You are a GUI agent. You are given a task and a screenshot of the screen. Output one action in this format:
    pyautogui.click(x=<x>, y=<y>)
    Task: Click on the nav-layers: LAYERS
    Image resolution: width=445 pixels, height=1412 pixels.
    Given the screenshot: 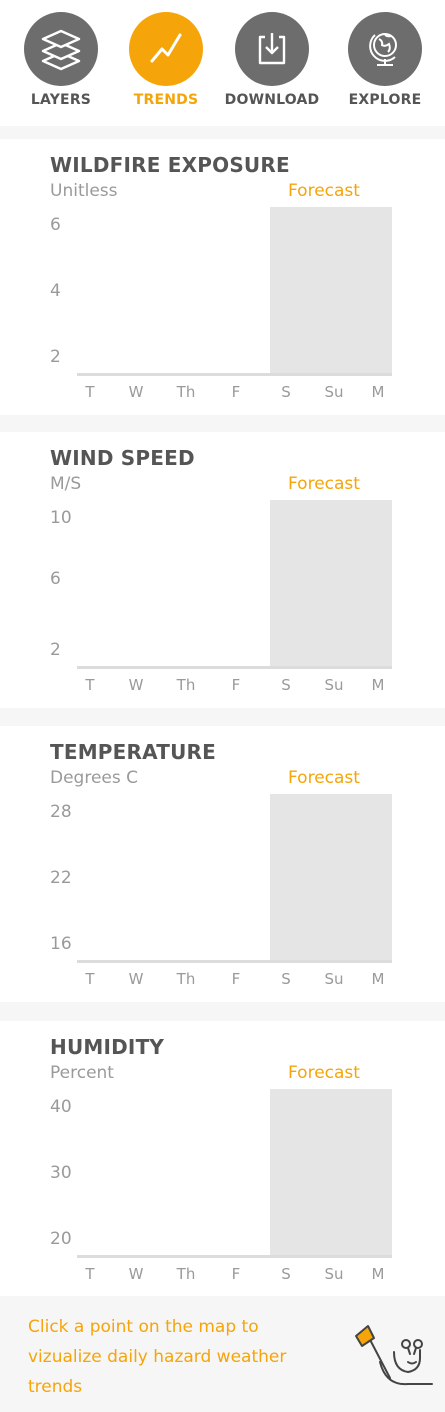 What is the action you would take?
    pyautogui.click(x=61, y=65)
    